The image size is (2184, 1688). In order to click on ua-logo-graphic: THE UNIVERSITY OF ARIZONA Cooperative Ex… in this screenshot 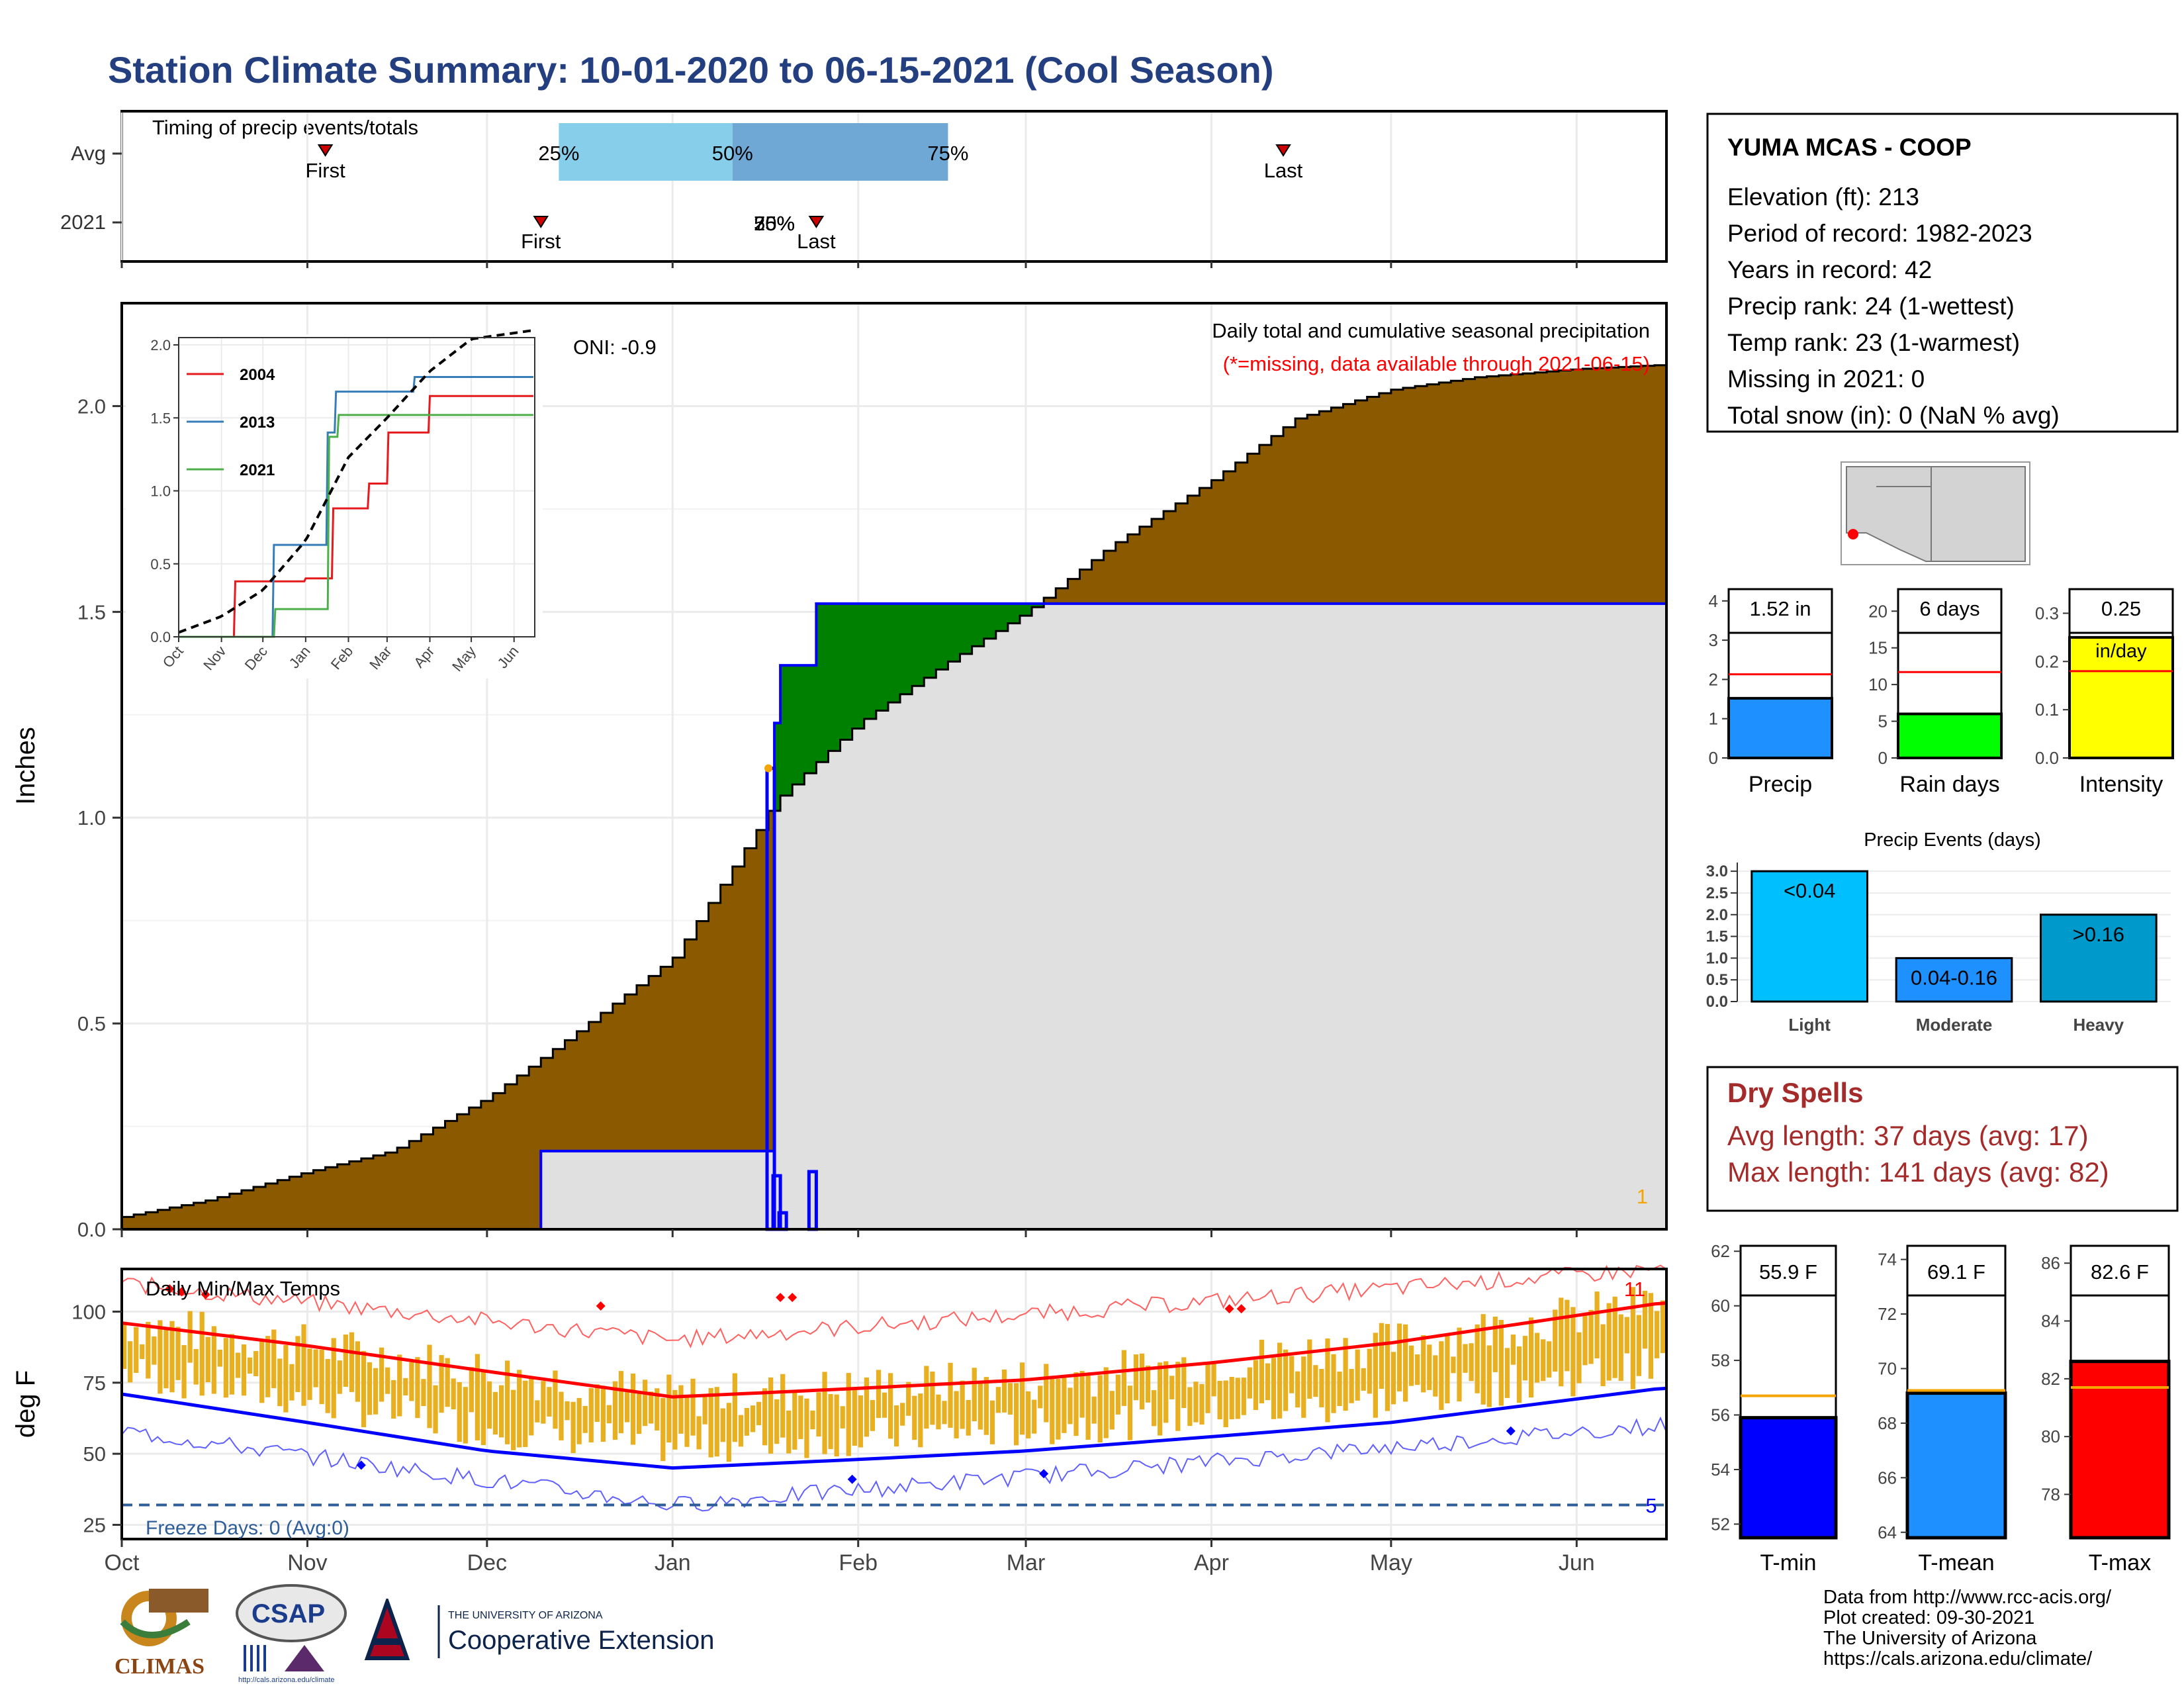, I will do `click(539, 1627)`.